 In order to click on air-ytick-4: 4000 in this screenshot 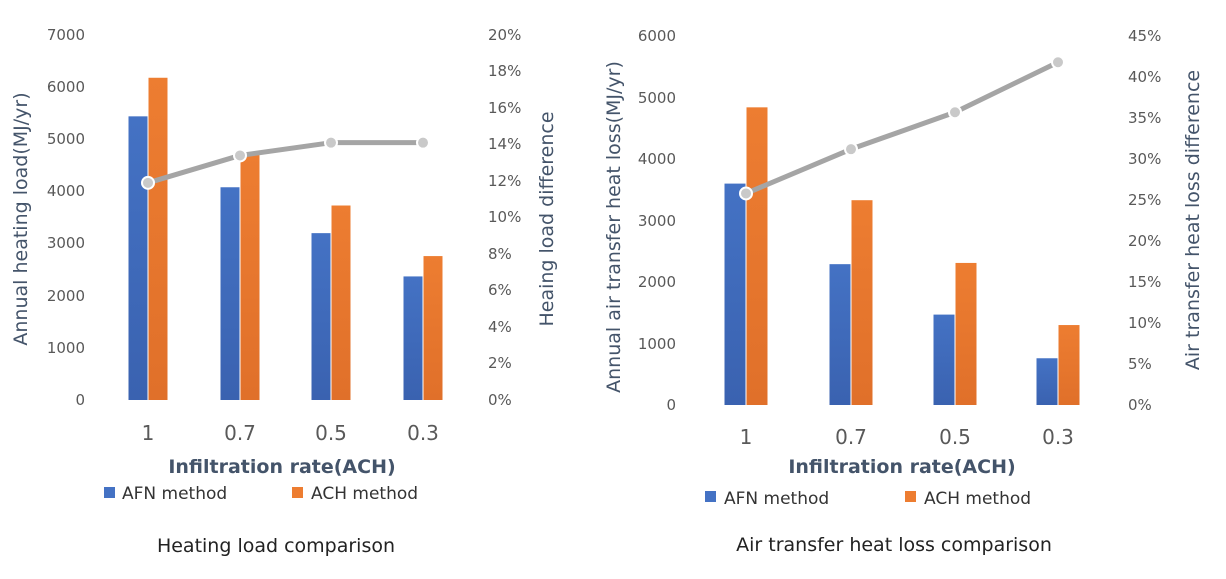, I will do `click(657, 159)`.